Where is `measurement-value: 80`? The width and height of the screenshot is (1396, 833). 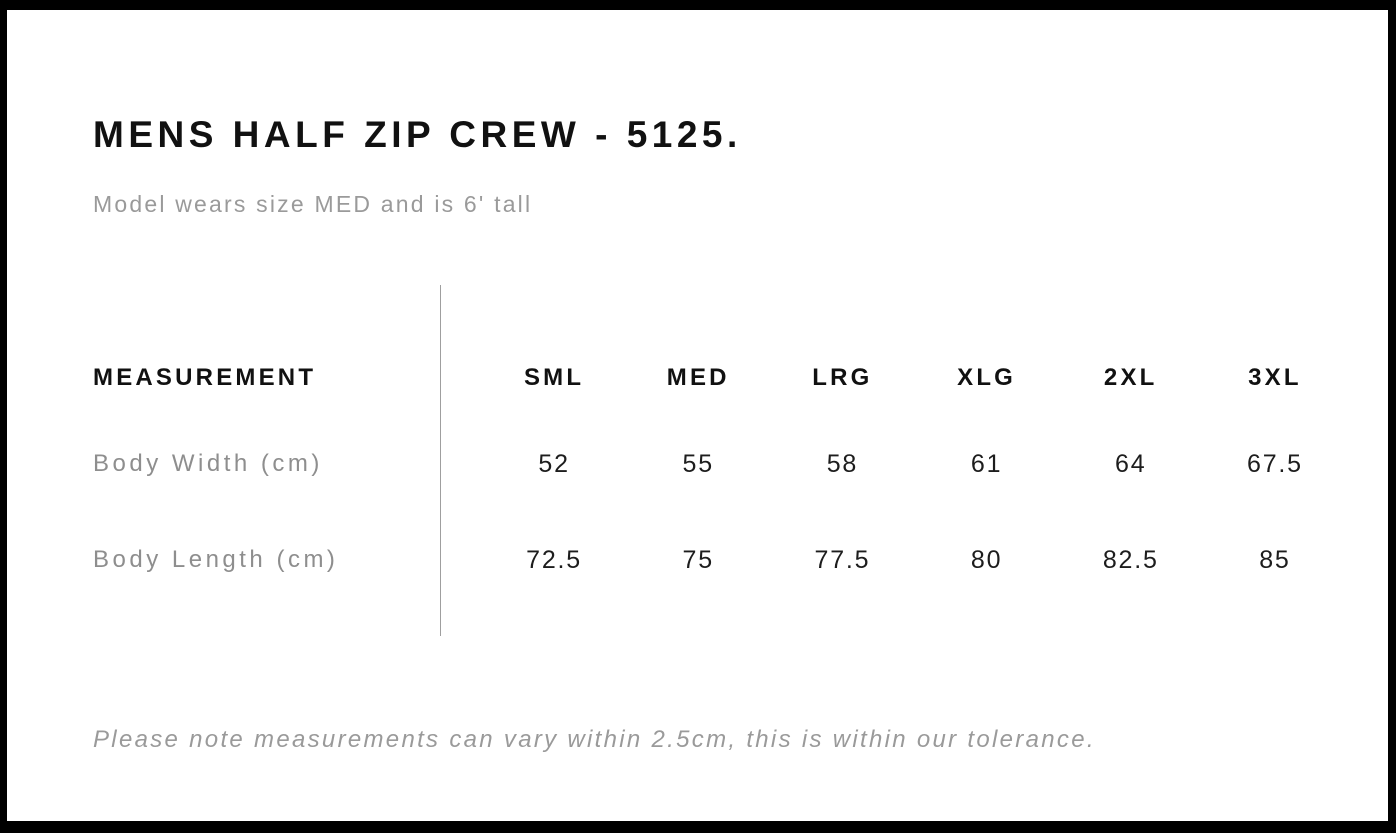
measurement-value: 80 is located at coordinates (986, 559).